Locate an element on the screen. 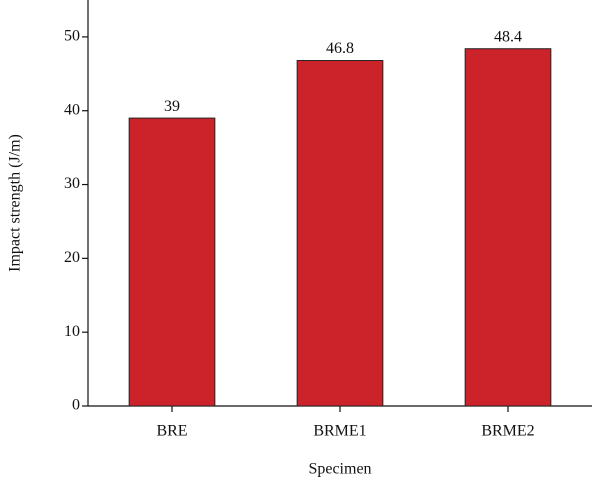 The image size is (600, 487). value-label: 39 is located at coordinates (172, 106).